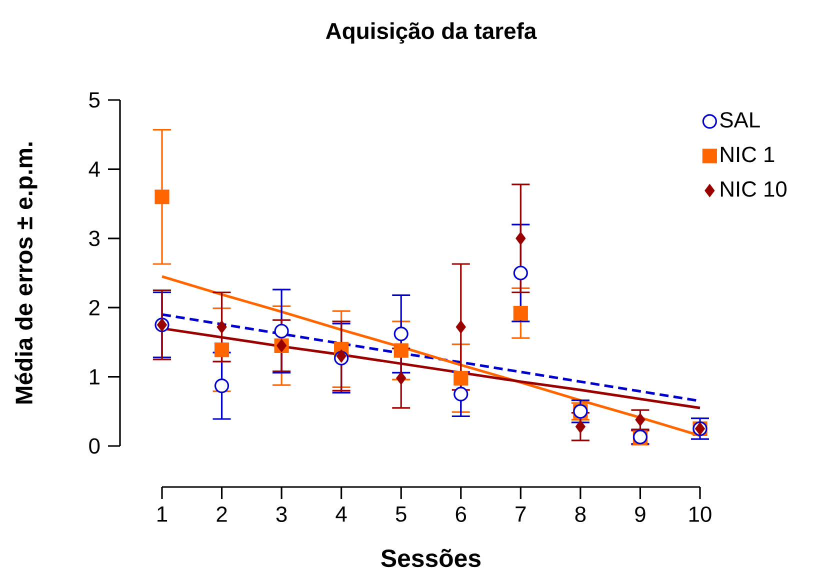  Describe the element at coordinates (281, 514) in the screenshot. I see `x-tick-label: 3` at that location.